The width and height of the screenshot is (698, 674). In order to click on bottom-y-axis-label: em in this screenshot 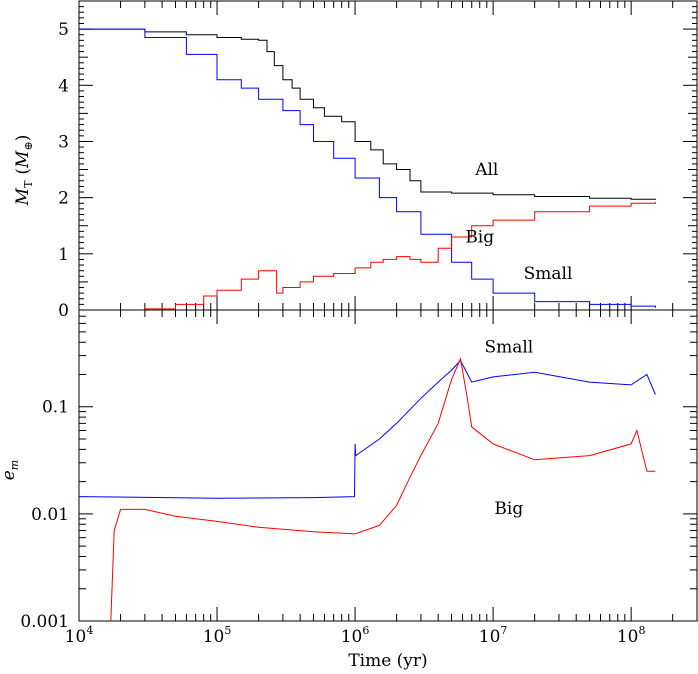, I will do `click(10, 470)`.